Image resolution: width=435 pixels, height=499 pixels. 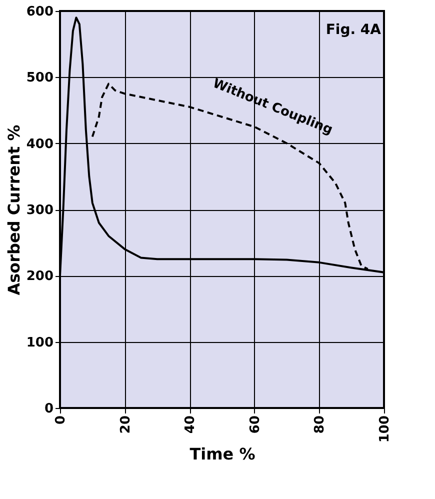 What do you see at coordinates (385, 429) in the screenshot?
I see `x-tick-label: 100` at bounding box center [385, 429].